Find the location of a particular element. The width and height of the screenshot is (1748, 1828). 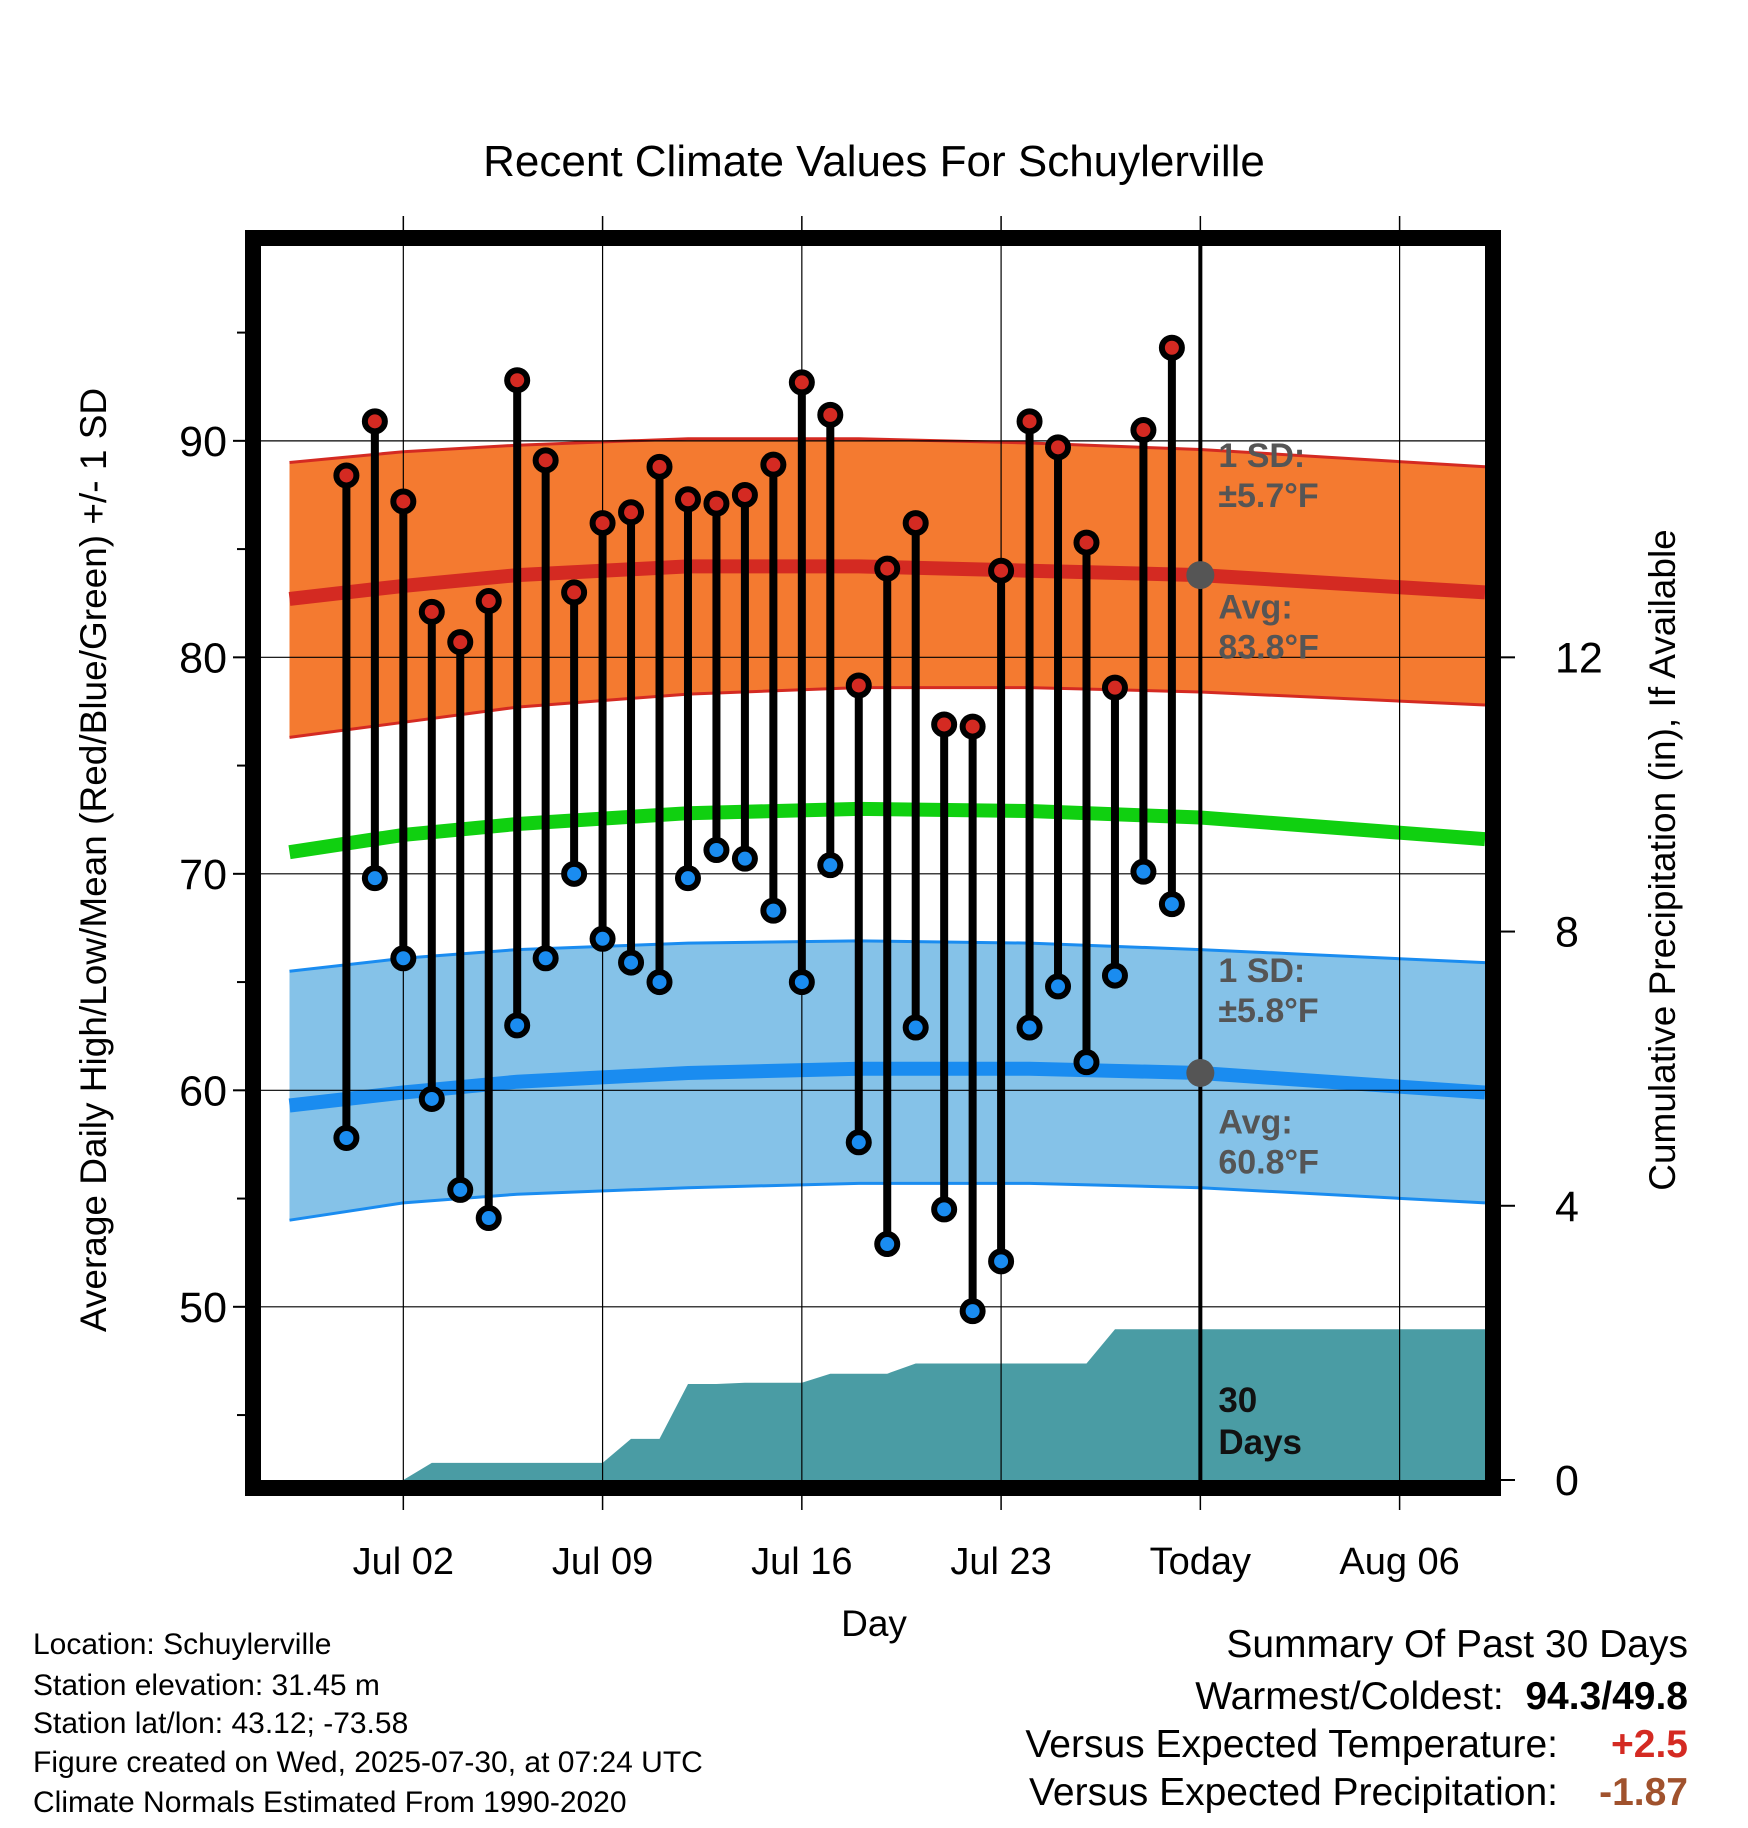

high-sd-annotation-line-1: ±5.7°F is located at coordinates (1268, 496).